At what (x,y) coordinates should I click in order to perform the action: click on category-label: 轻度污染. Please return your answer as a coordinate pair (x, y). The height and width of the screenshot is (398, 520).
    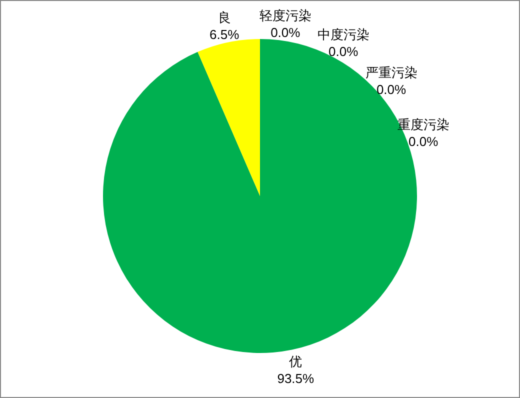
    Looking at the image, I should click on (285, 15).